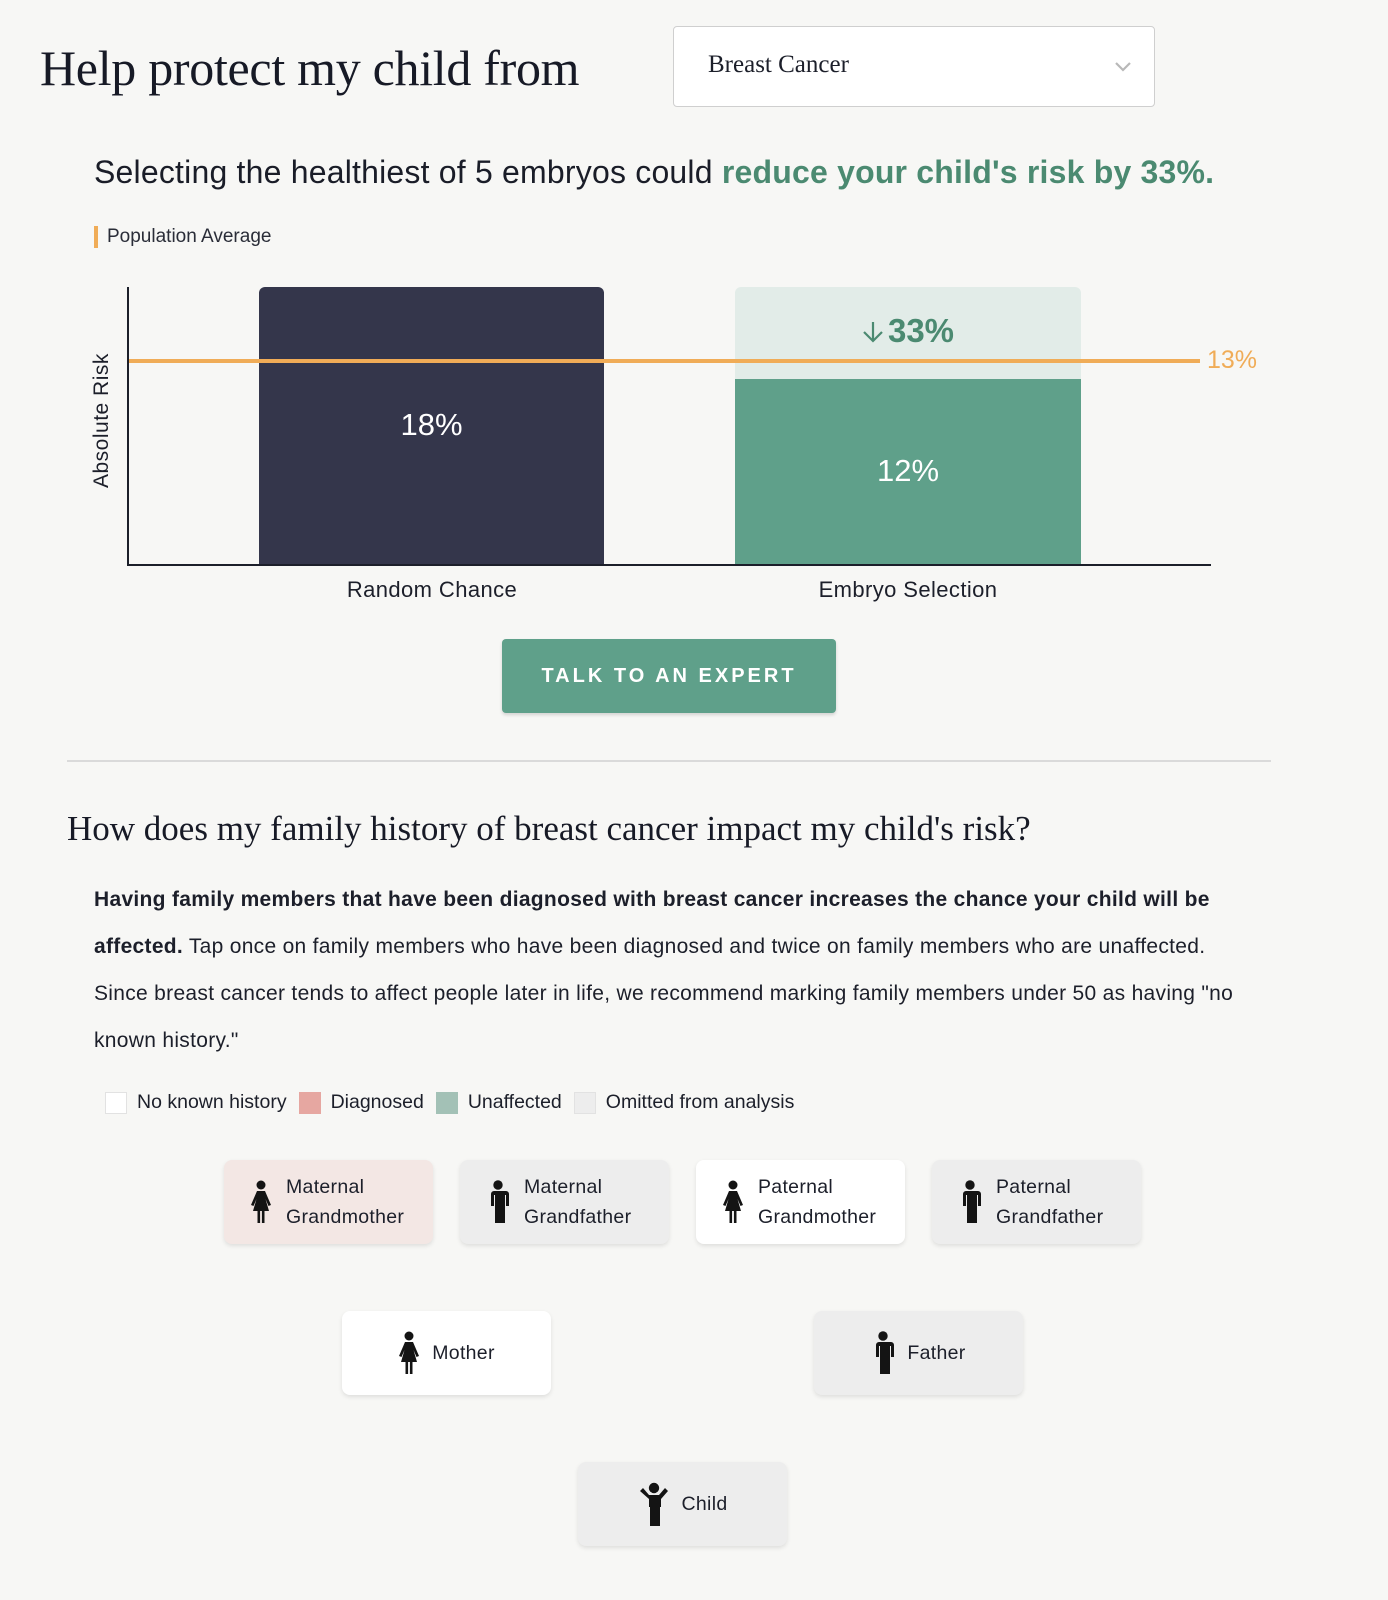 This screenshot has width=1388, height=1600. Describe the element at coordinates (310, 68) in the screenshot. I see `page-title: Help protect my child from` at that location.